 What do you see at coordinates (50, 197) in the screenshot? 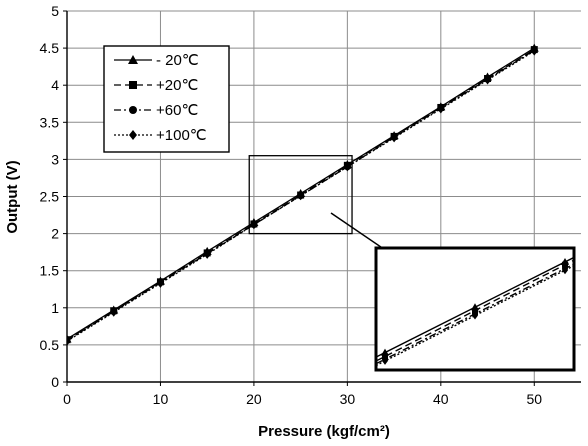
I see `y-tick-label: 2.5` at bounding box center [50, 197].